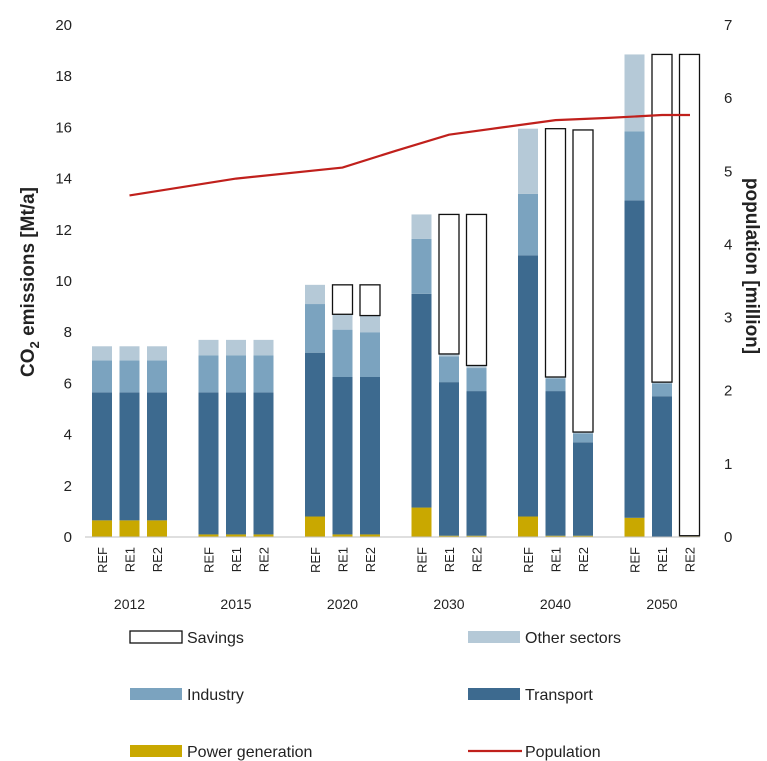 Image resolution: width=767 pixels, height=761 pixels. What do you see at coordinates (342, 604) in the screenshot?
I see `year-label: 2020` at bounding box center [342, 604].